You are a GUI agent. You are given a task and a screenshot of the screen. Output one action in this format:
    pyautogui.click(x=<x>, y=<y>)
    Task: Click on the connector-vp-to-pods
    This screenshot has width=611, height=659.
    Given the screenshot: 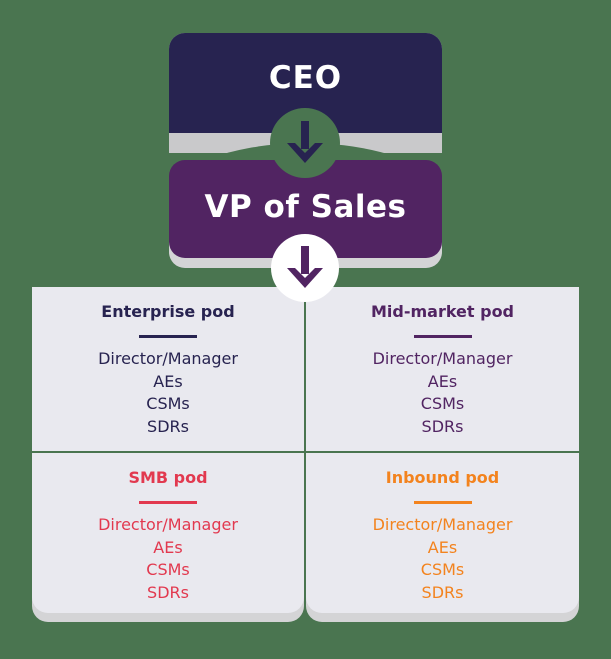 What is the action you would take?
    pyautogui.click(x=305, y=268)
    